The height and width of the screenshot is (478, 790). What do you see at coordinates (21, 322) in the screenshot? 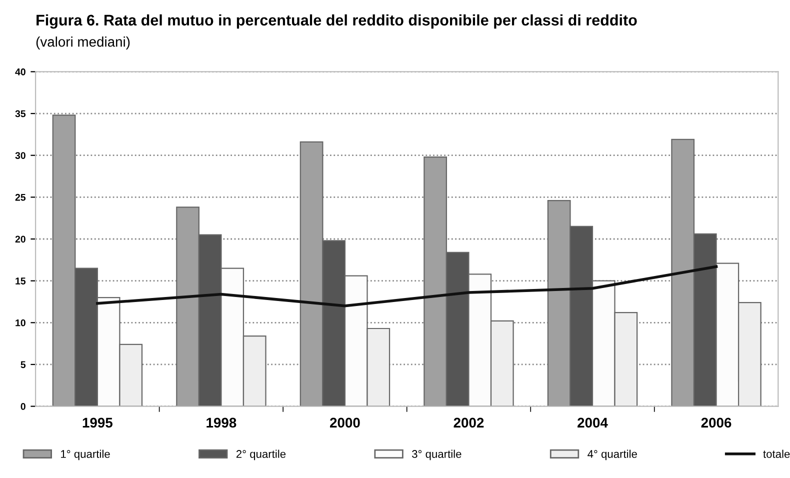
I see `y-tick-label: 10` at bounding box center [21, 322].